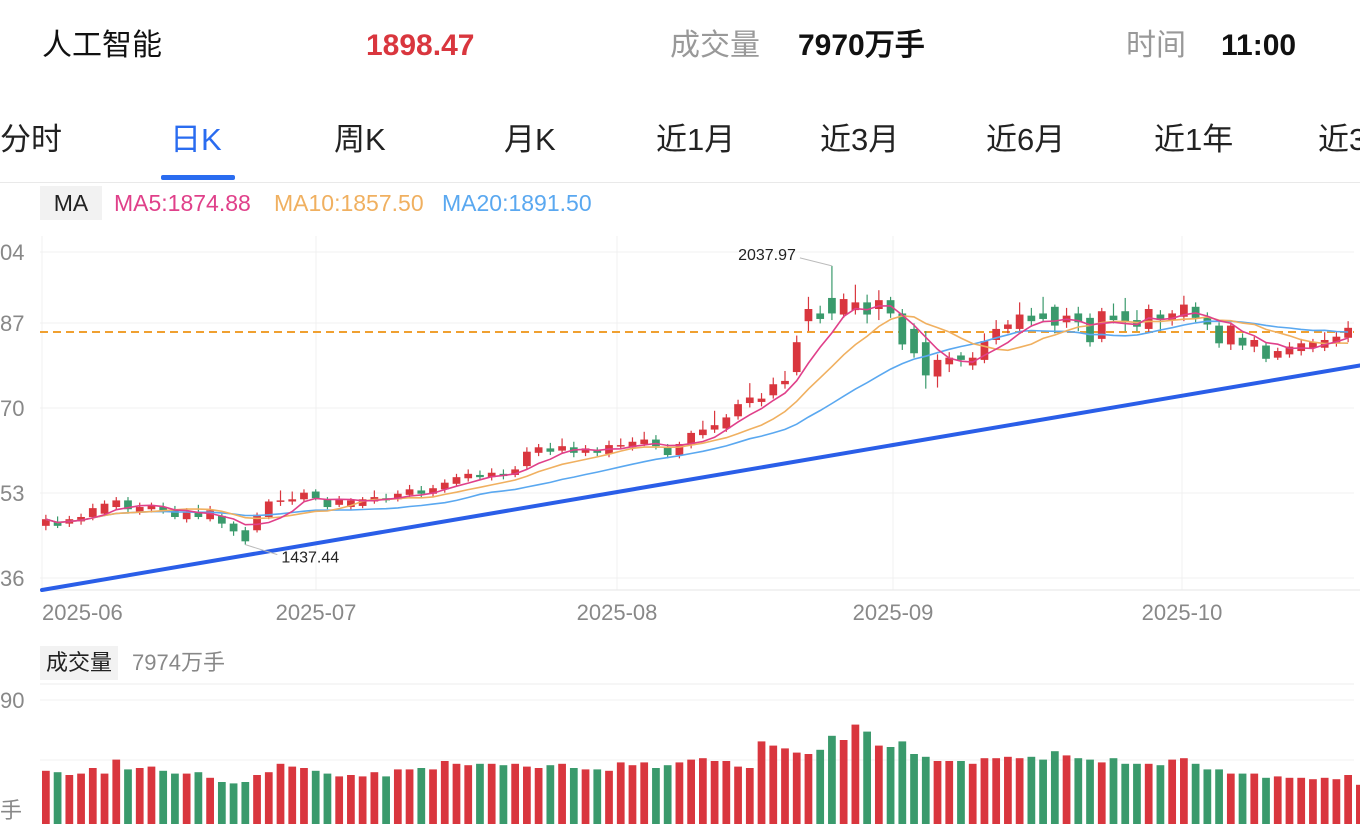  Describe the element at coordinates (12, 415) in the screenshot. I see `y-axis-labels: 04 87 70 53 36` at that location.